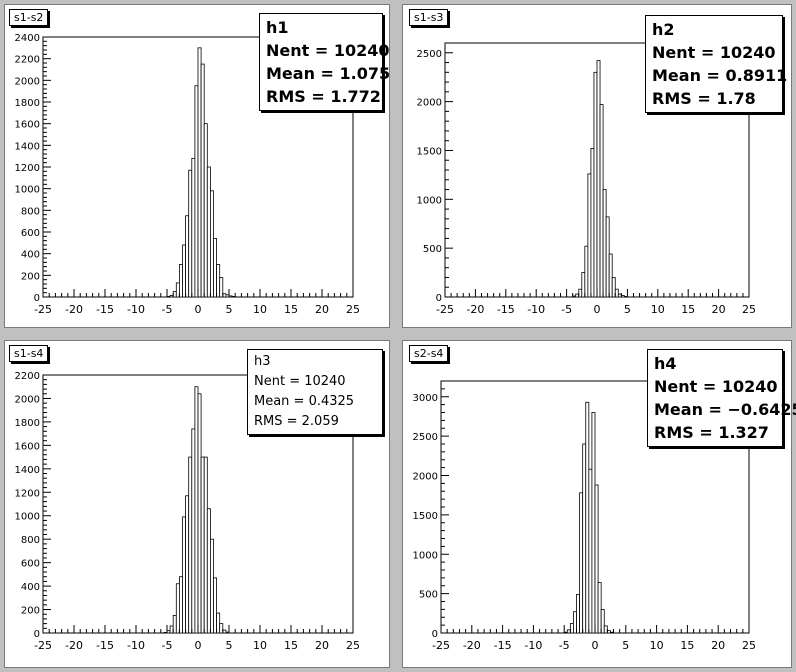 The width and height of the screenshot is (796, 672). I want to click on y-tick-label: 1800, so click(27, 103).